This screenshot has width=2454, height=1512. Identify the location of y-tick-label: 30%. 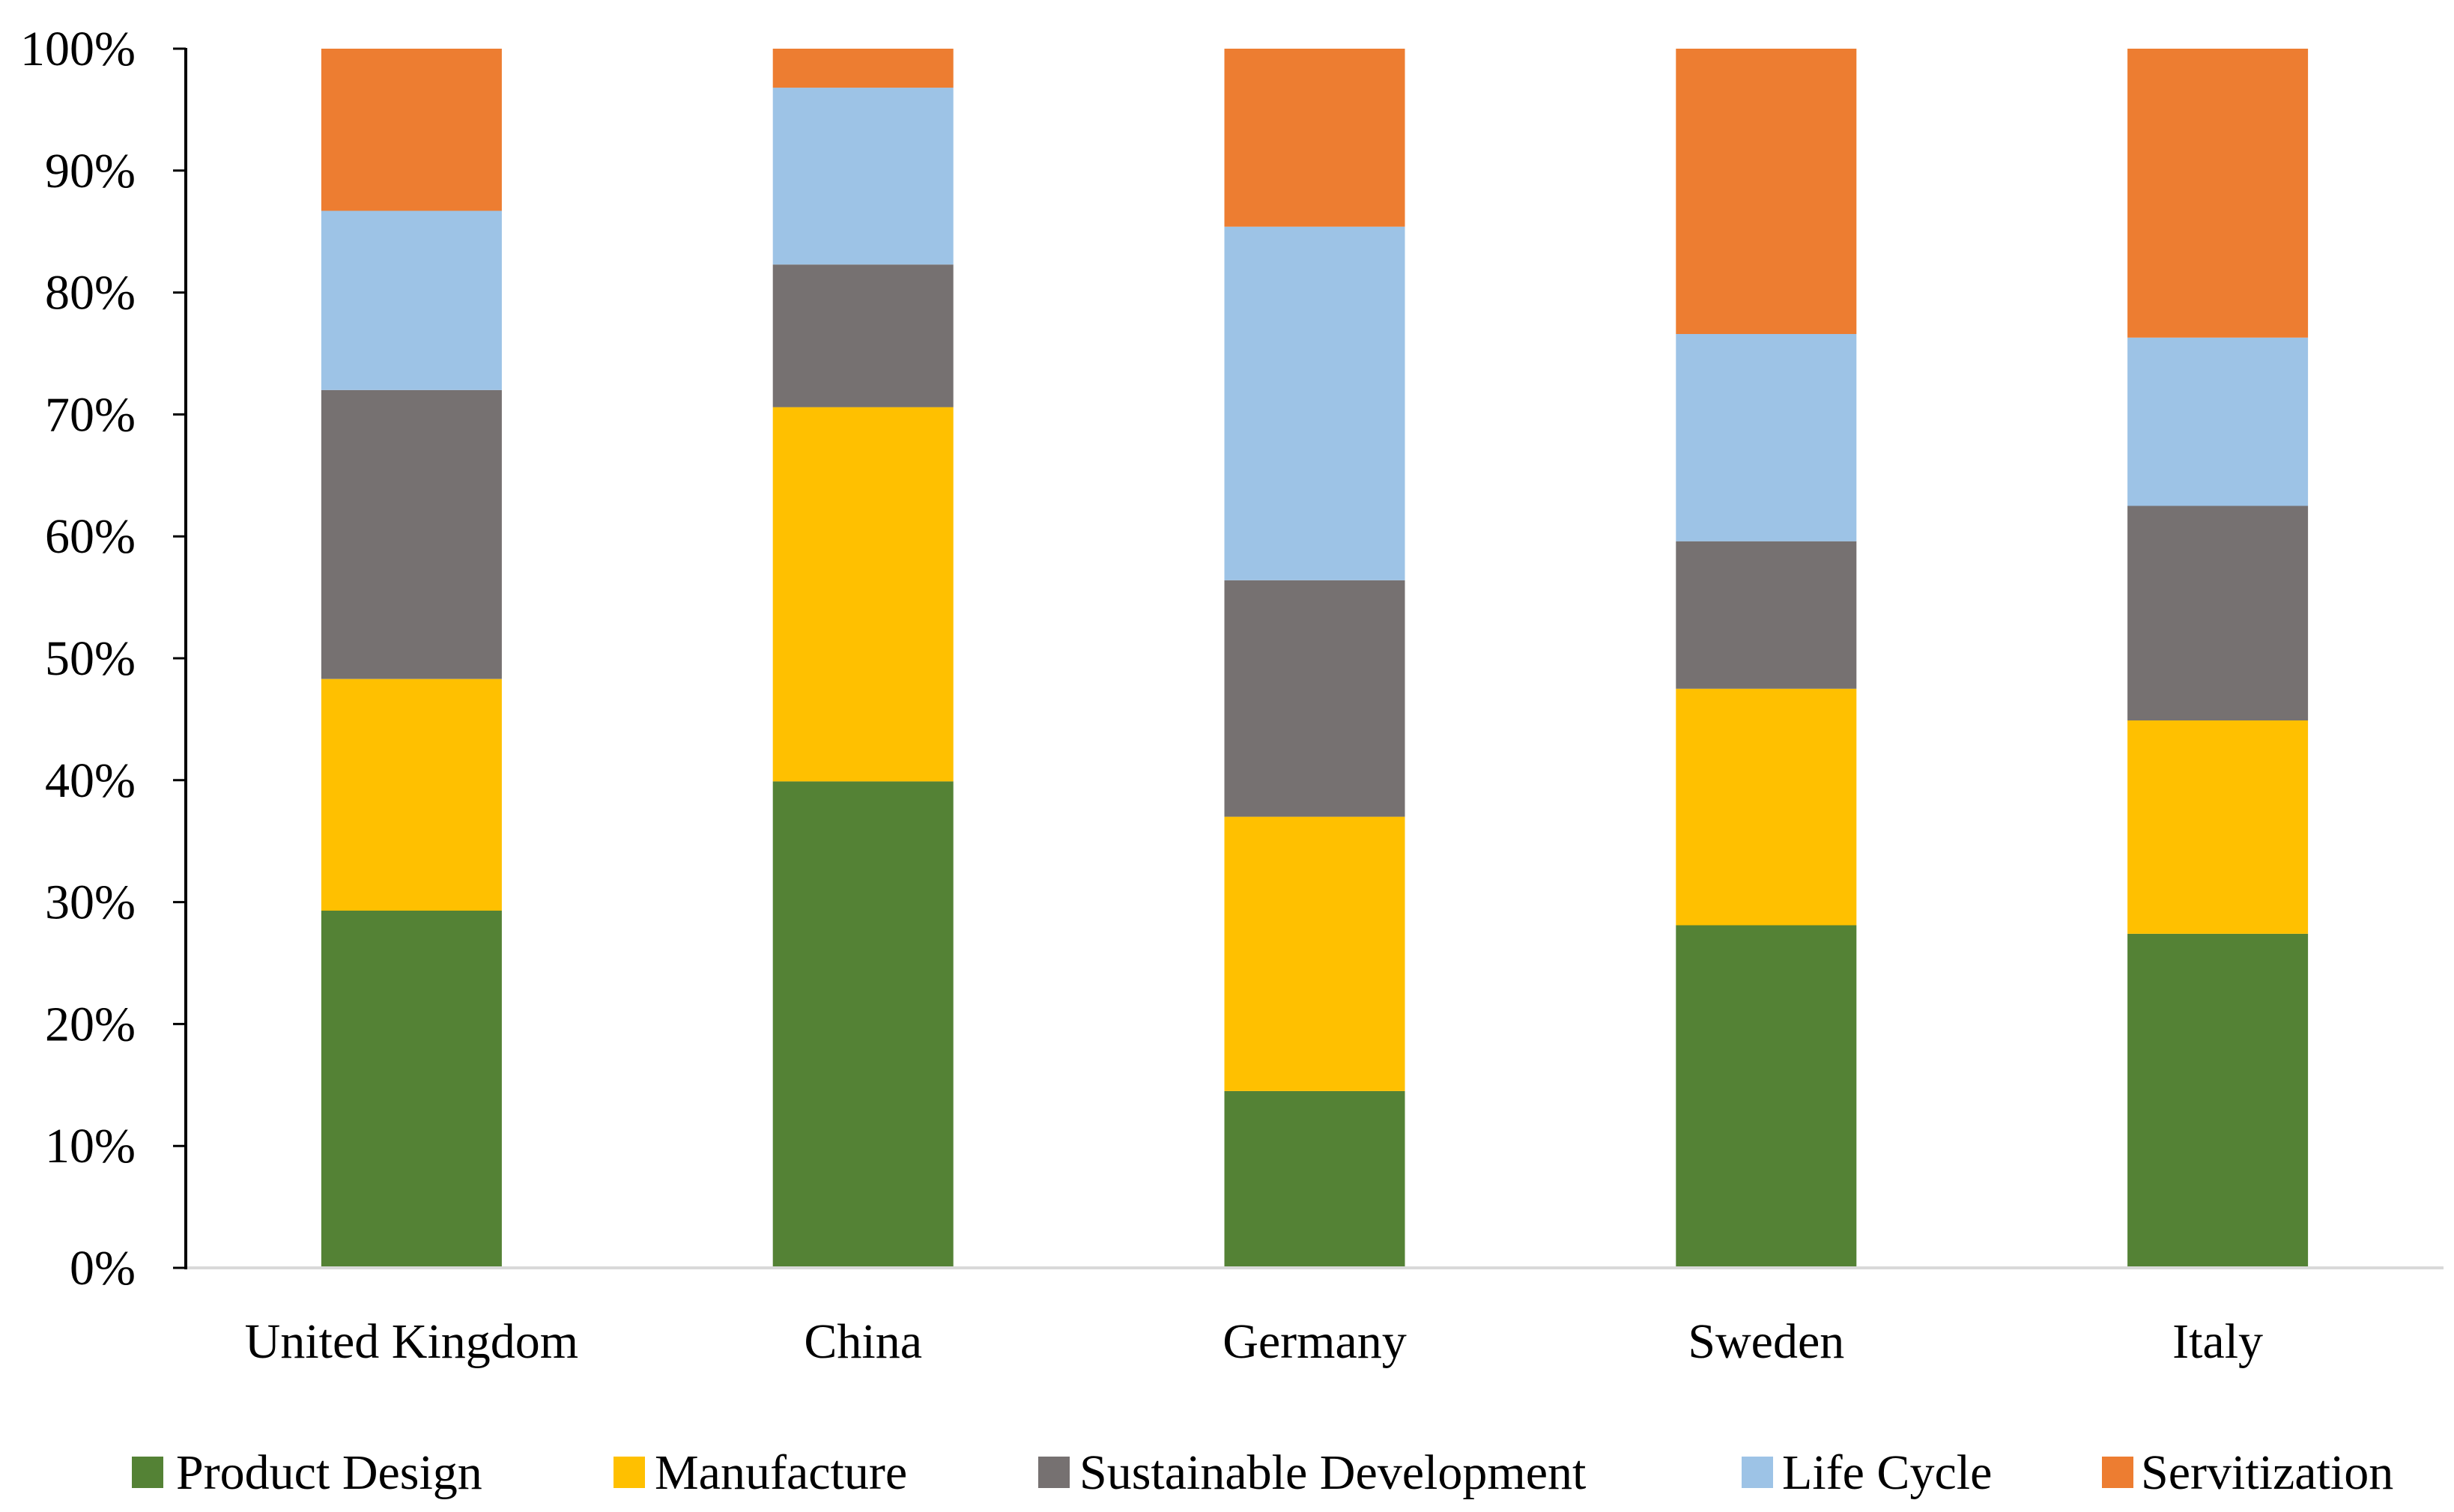
(90, 902).